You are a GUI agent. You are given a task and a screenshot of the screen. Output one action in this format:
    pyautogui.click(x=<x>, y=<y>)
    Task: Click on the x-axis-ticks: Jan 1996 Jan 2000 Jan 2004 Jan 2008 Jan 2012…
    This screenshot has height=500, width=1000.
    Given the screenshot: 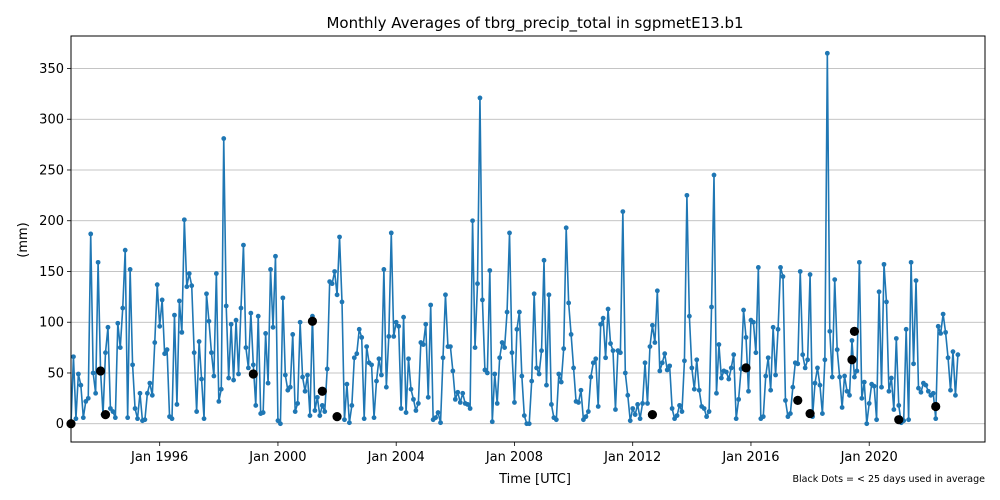 What is the action you would take?
    pyautogui.click(x=514, y=453)
    